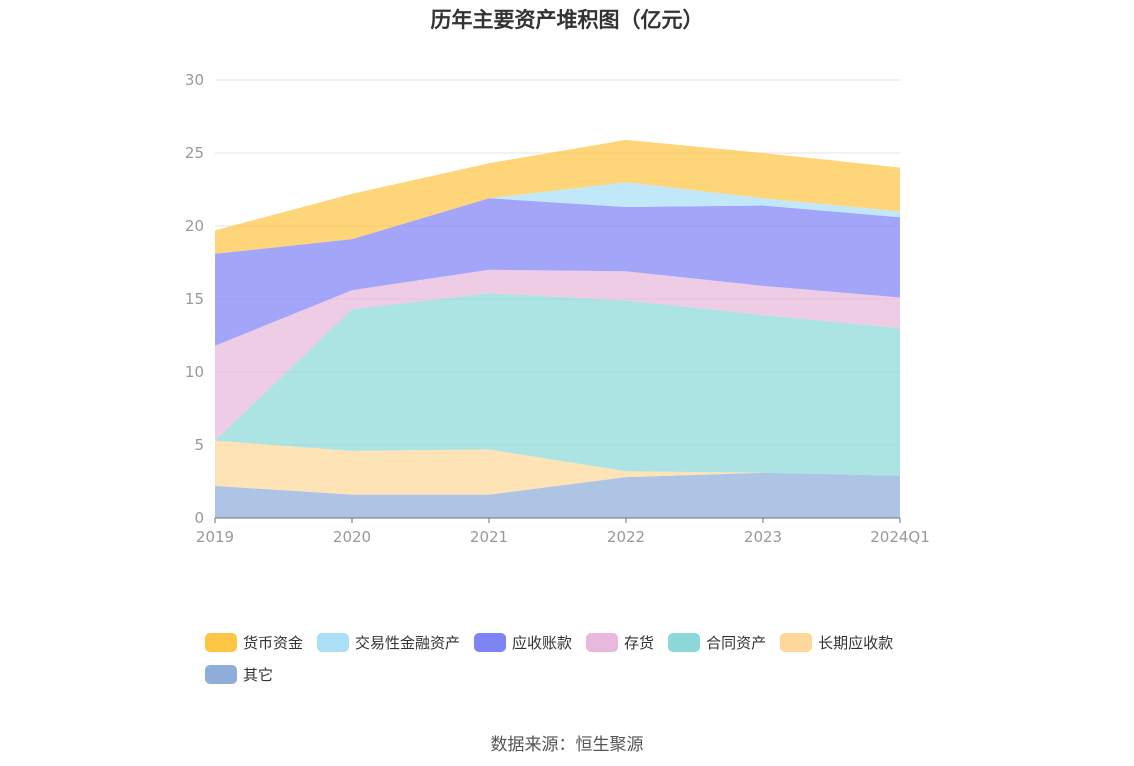  Describe the element at coordinates (194, 80) in the screenshot. I see `y-tick-label: 30` at that location.